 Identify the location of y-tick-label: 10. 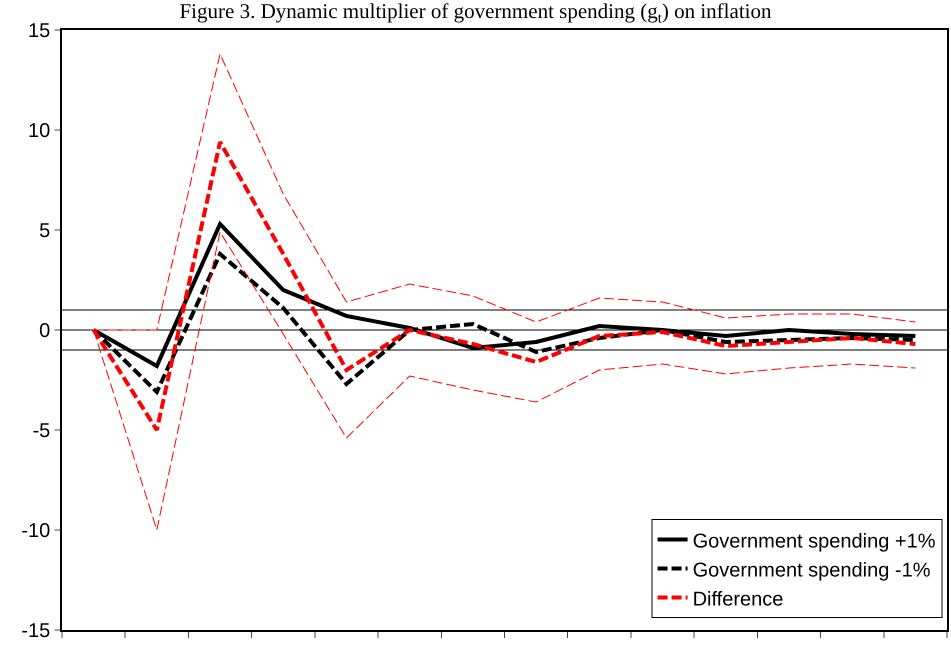
(39, 131).